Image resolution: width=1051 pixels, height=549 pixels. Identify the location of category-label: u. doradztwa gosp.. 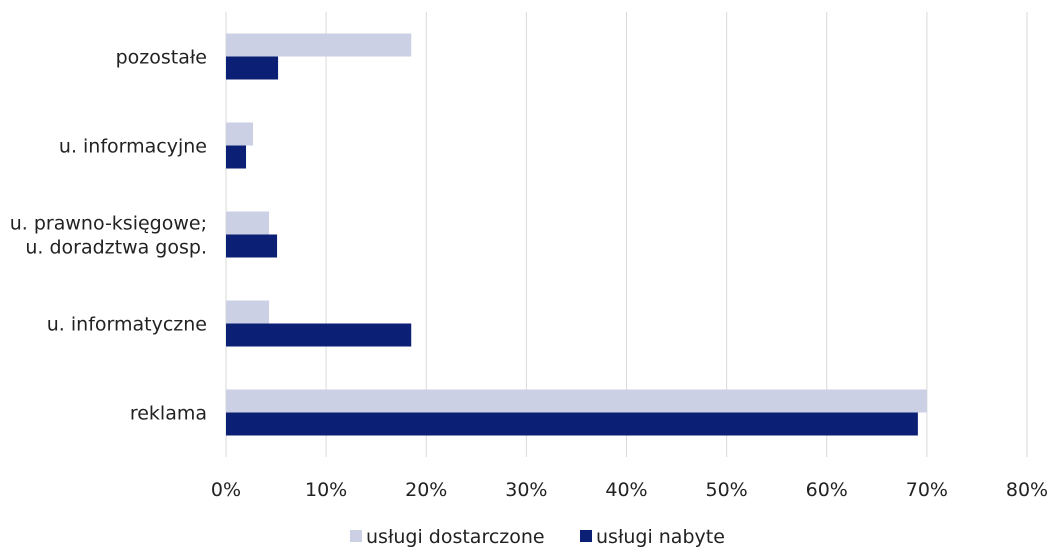
(116, 248).